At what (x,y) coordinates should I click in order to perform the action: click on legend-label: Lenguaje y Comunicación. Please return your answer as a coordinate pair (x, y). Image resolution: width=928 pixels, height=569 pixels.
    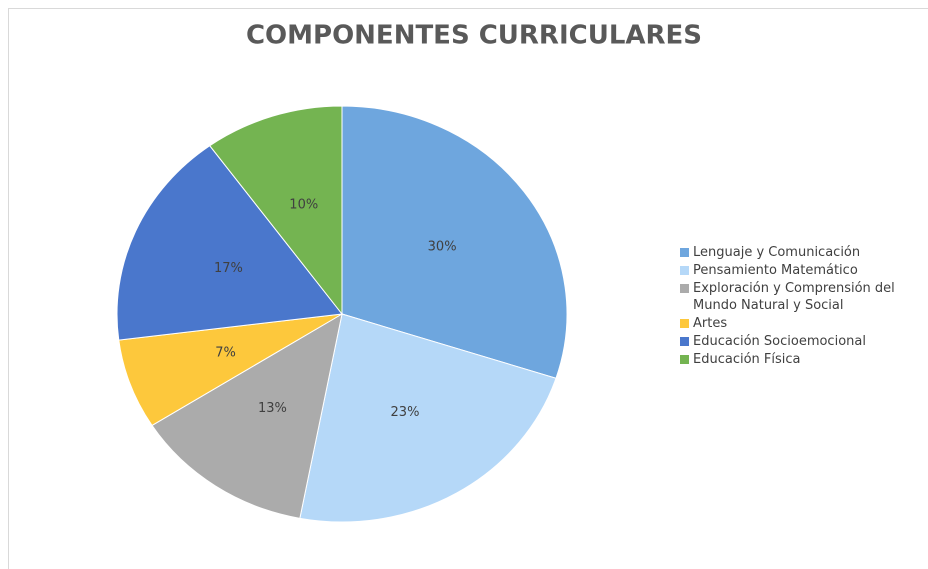
    Looking at the image, I should click on (777, 252).